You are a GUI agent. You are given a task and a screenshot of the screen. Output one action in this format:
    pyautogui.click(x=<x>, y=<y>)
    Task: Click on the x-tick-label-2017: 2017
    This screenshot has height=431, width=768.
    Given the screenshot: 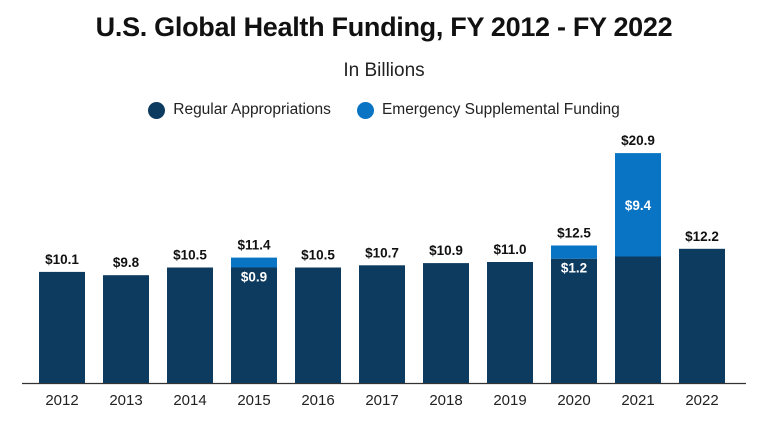 What is the action you would take?
    pyautogui.click(x=381, y=400)
    